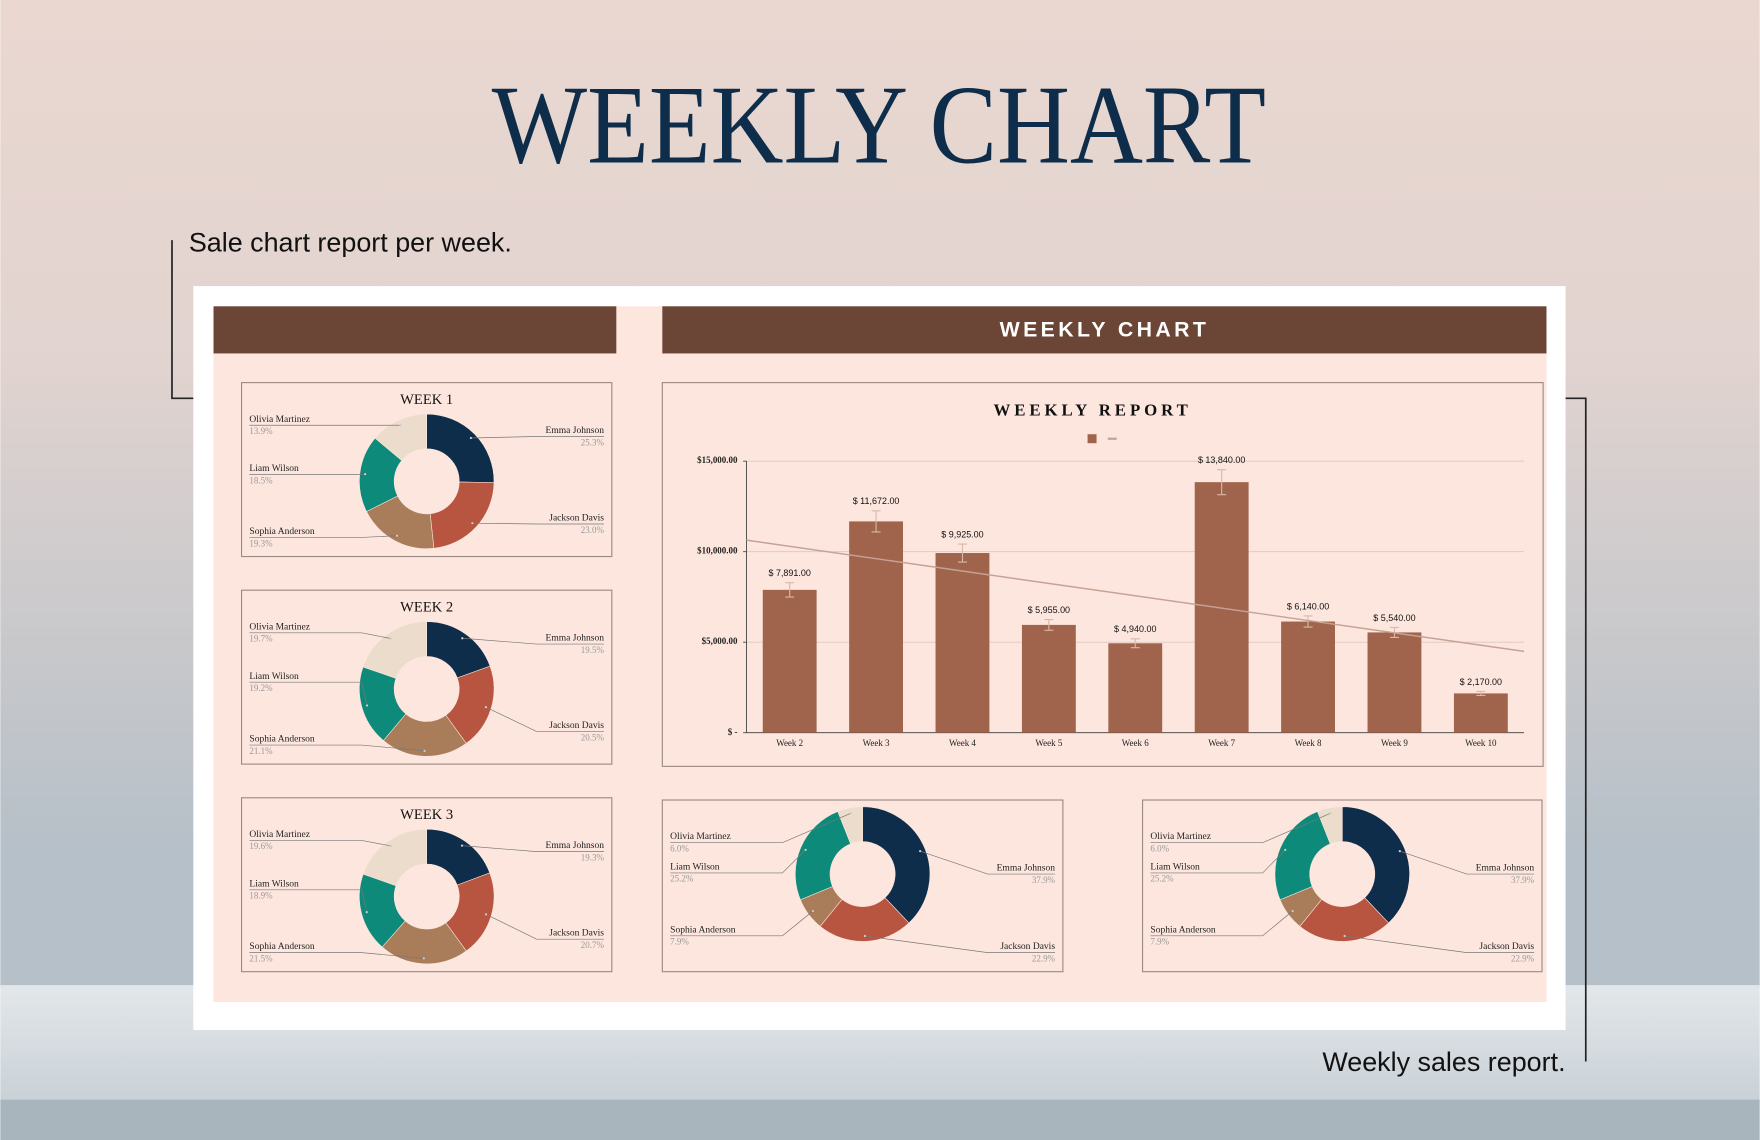 This screenshot has width=1760, height=1140. What do you see at coordinates (876, 501) in the screenshot?
I see `value-label: $ 11,672.00` at bounding box center [876, 501].